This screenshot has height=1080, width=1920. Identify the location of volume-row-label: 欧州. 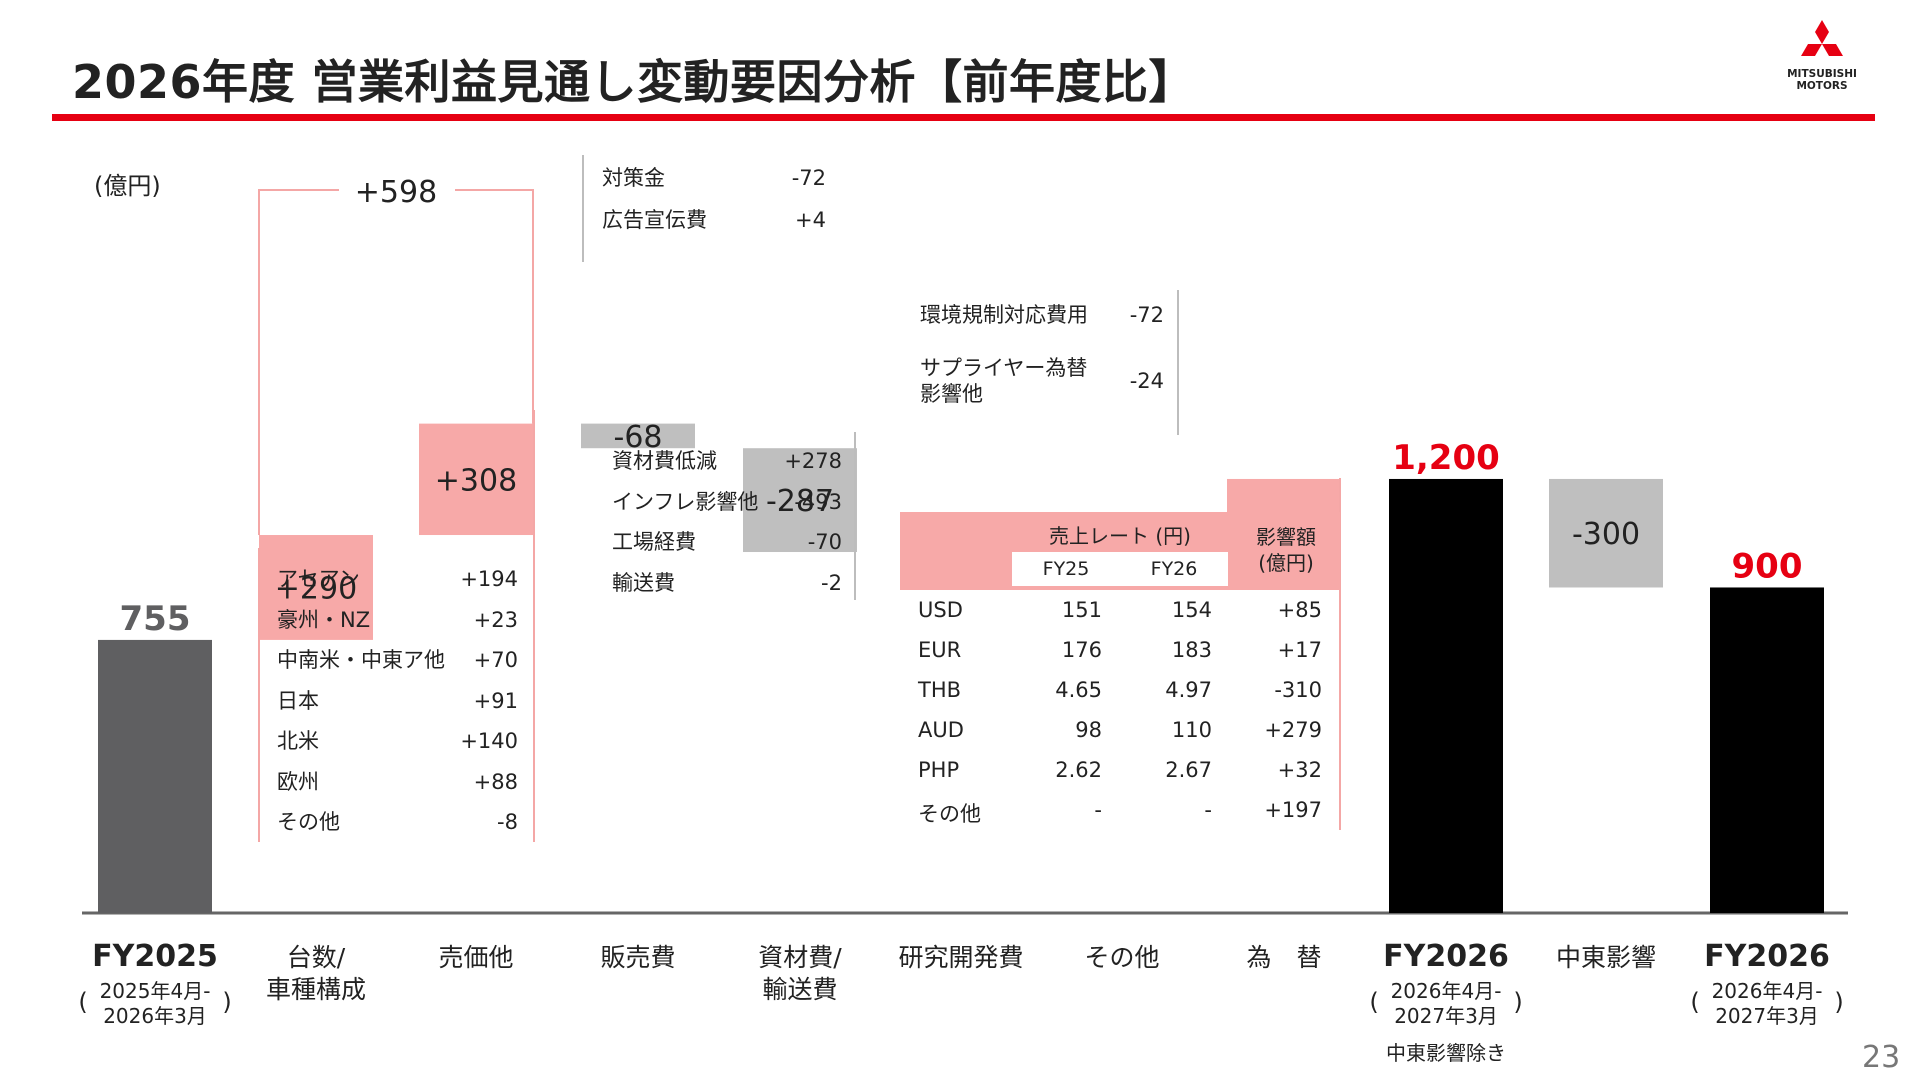
(298, 781).